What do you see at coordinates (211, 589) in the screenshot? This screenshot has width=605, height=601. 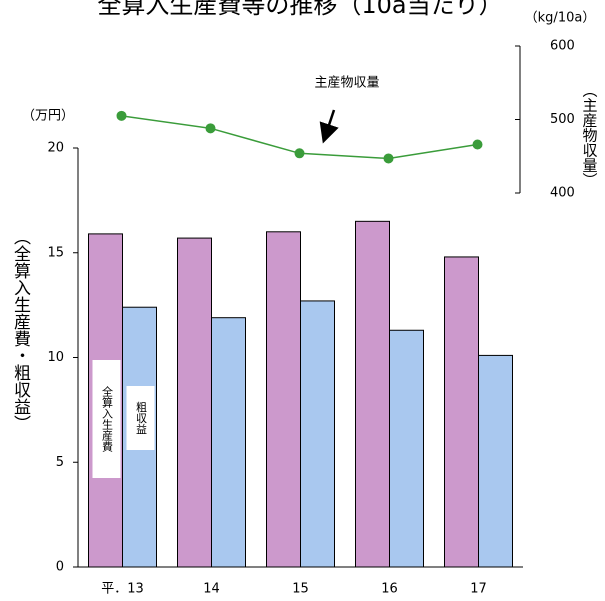 I see `x-tick-label: 14` at bounding box center [211, 589].